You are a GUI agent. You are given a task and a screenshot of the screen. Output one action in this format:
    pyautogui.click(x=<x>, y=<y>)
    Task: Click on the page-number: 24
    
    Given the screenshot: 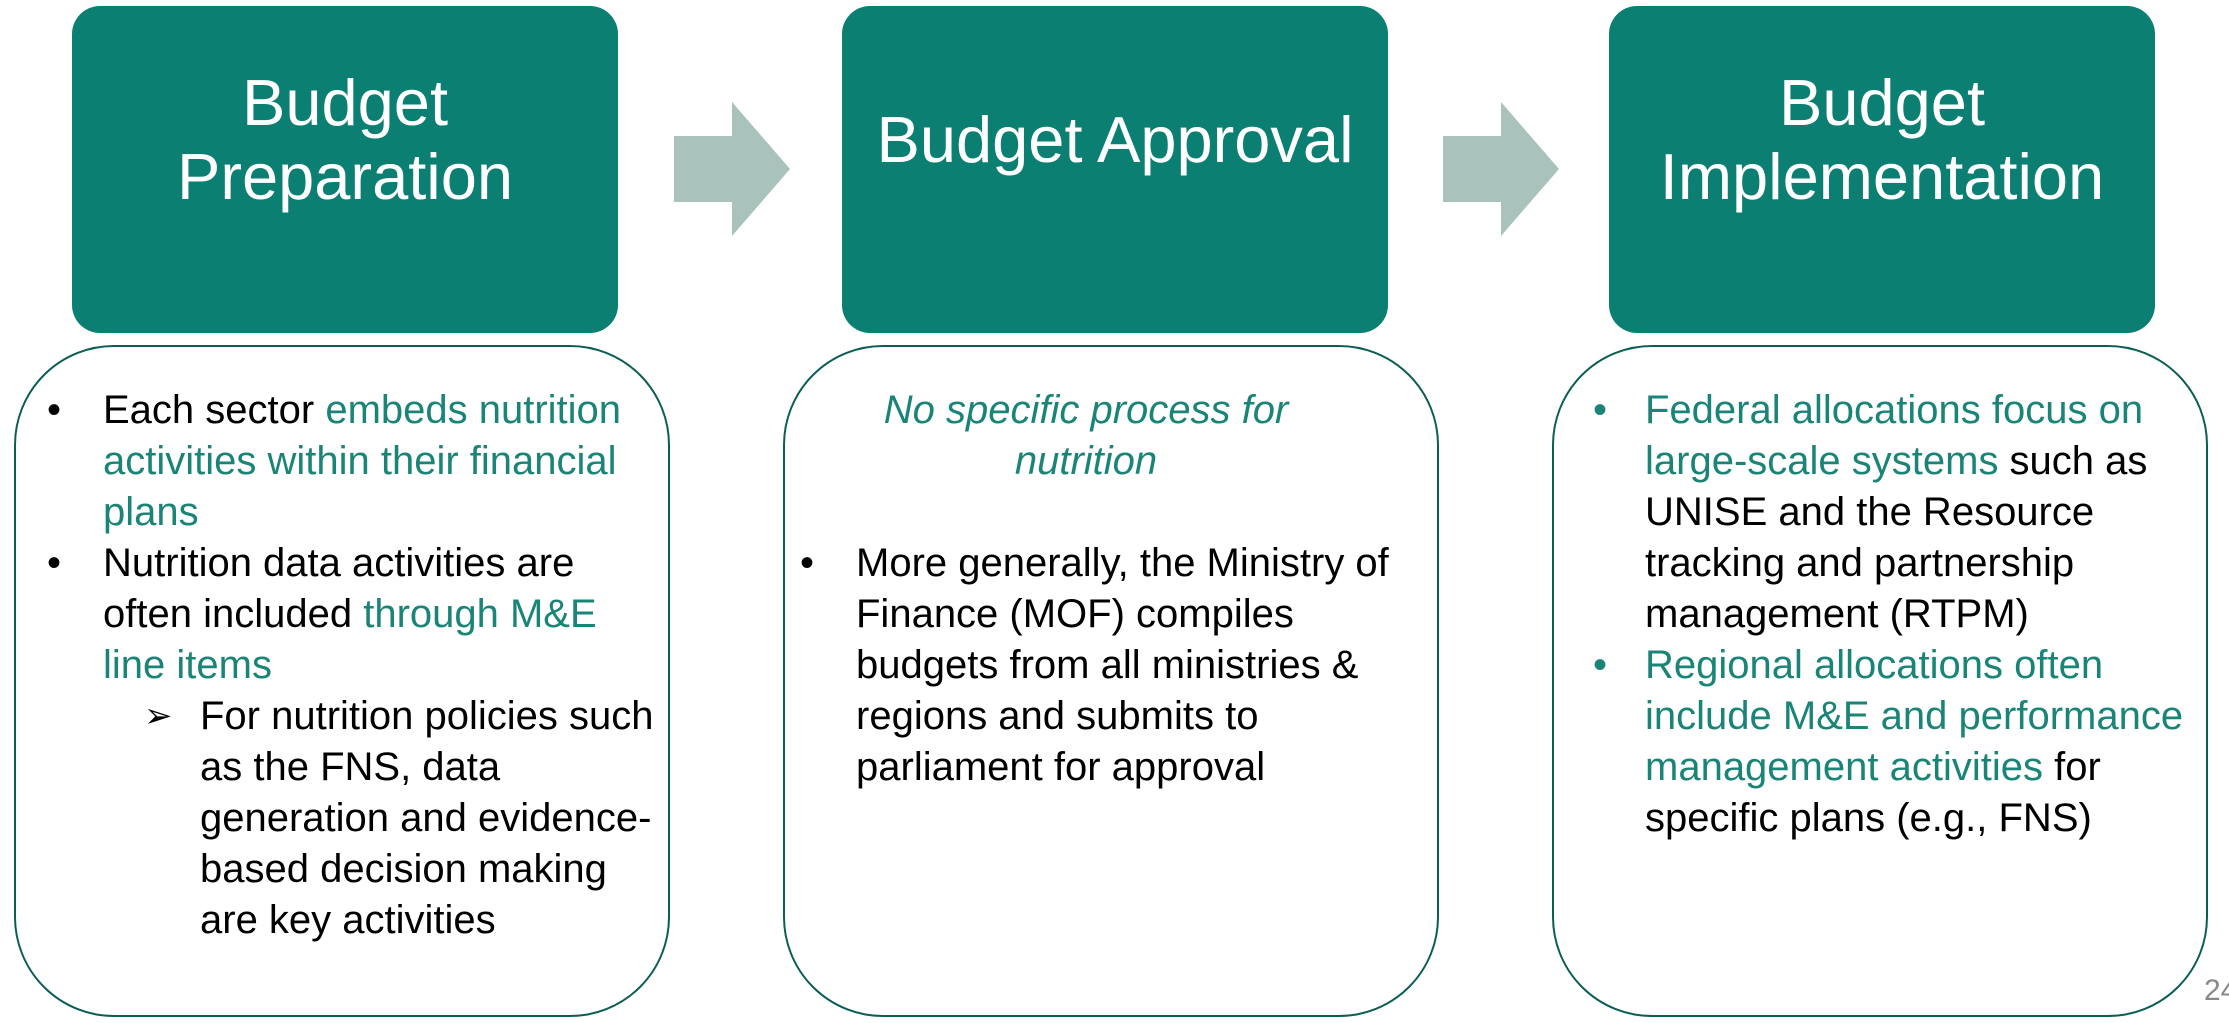 What is the action you would take?
    pyautogui.click(x=2216, y=990)
    